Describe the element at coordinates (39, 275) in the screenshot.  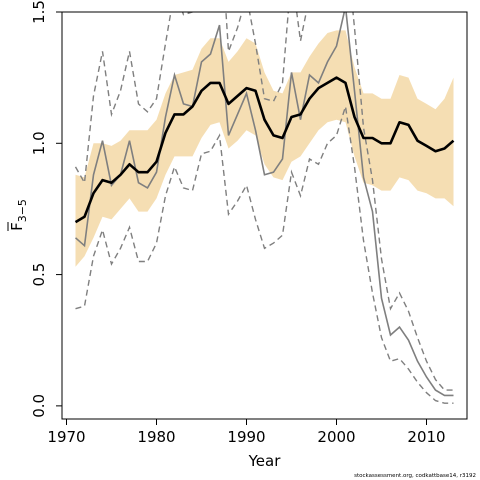
I see `y-tick-label-0.5: 0.5` at that location.